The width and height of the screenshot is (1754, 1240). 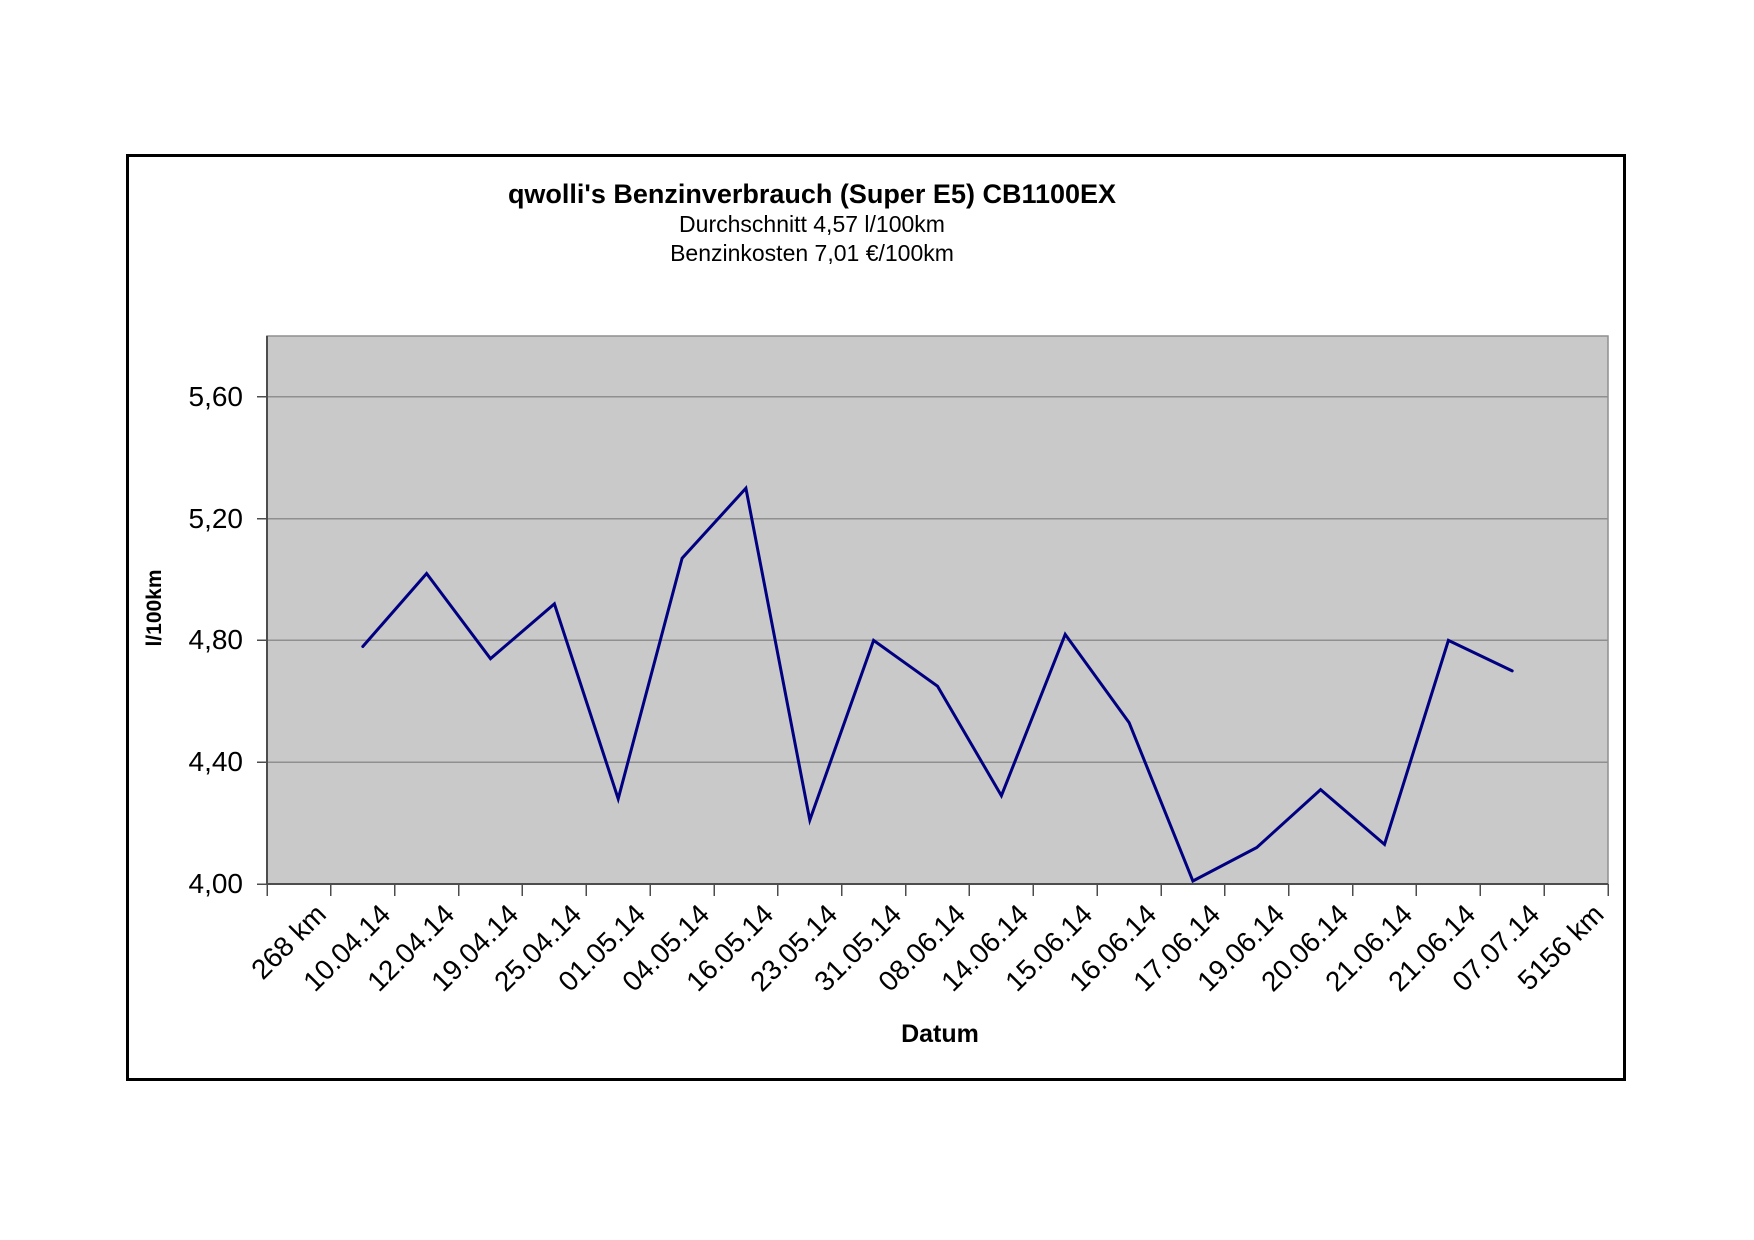 I want to click on chart-subtitle-average: Durchschnitt 4,57 l/100km, so click(x=812, y=224).